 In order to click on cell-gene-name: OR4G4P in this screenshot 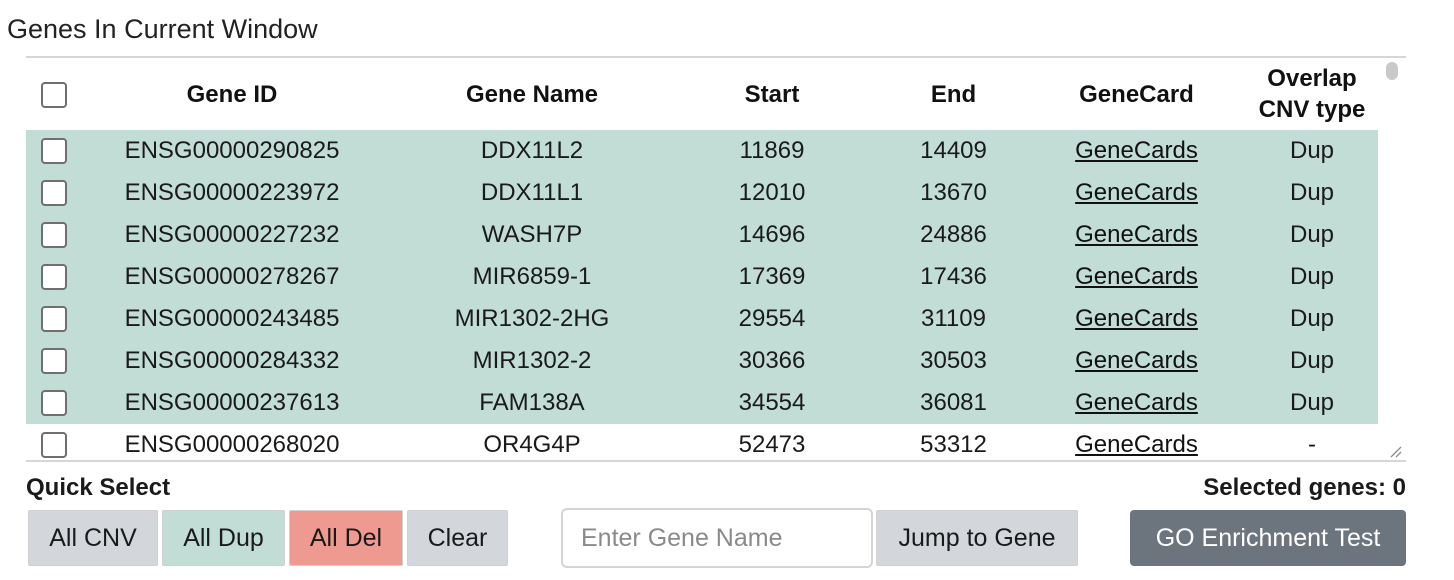, I will do `click(532, 444)`.